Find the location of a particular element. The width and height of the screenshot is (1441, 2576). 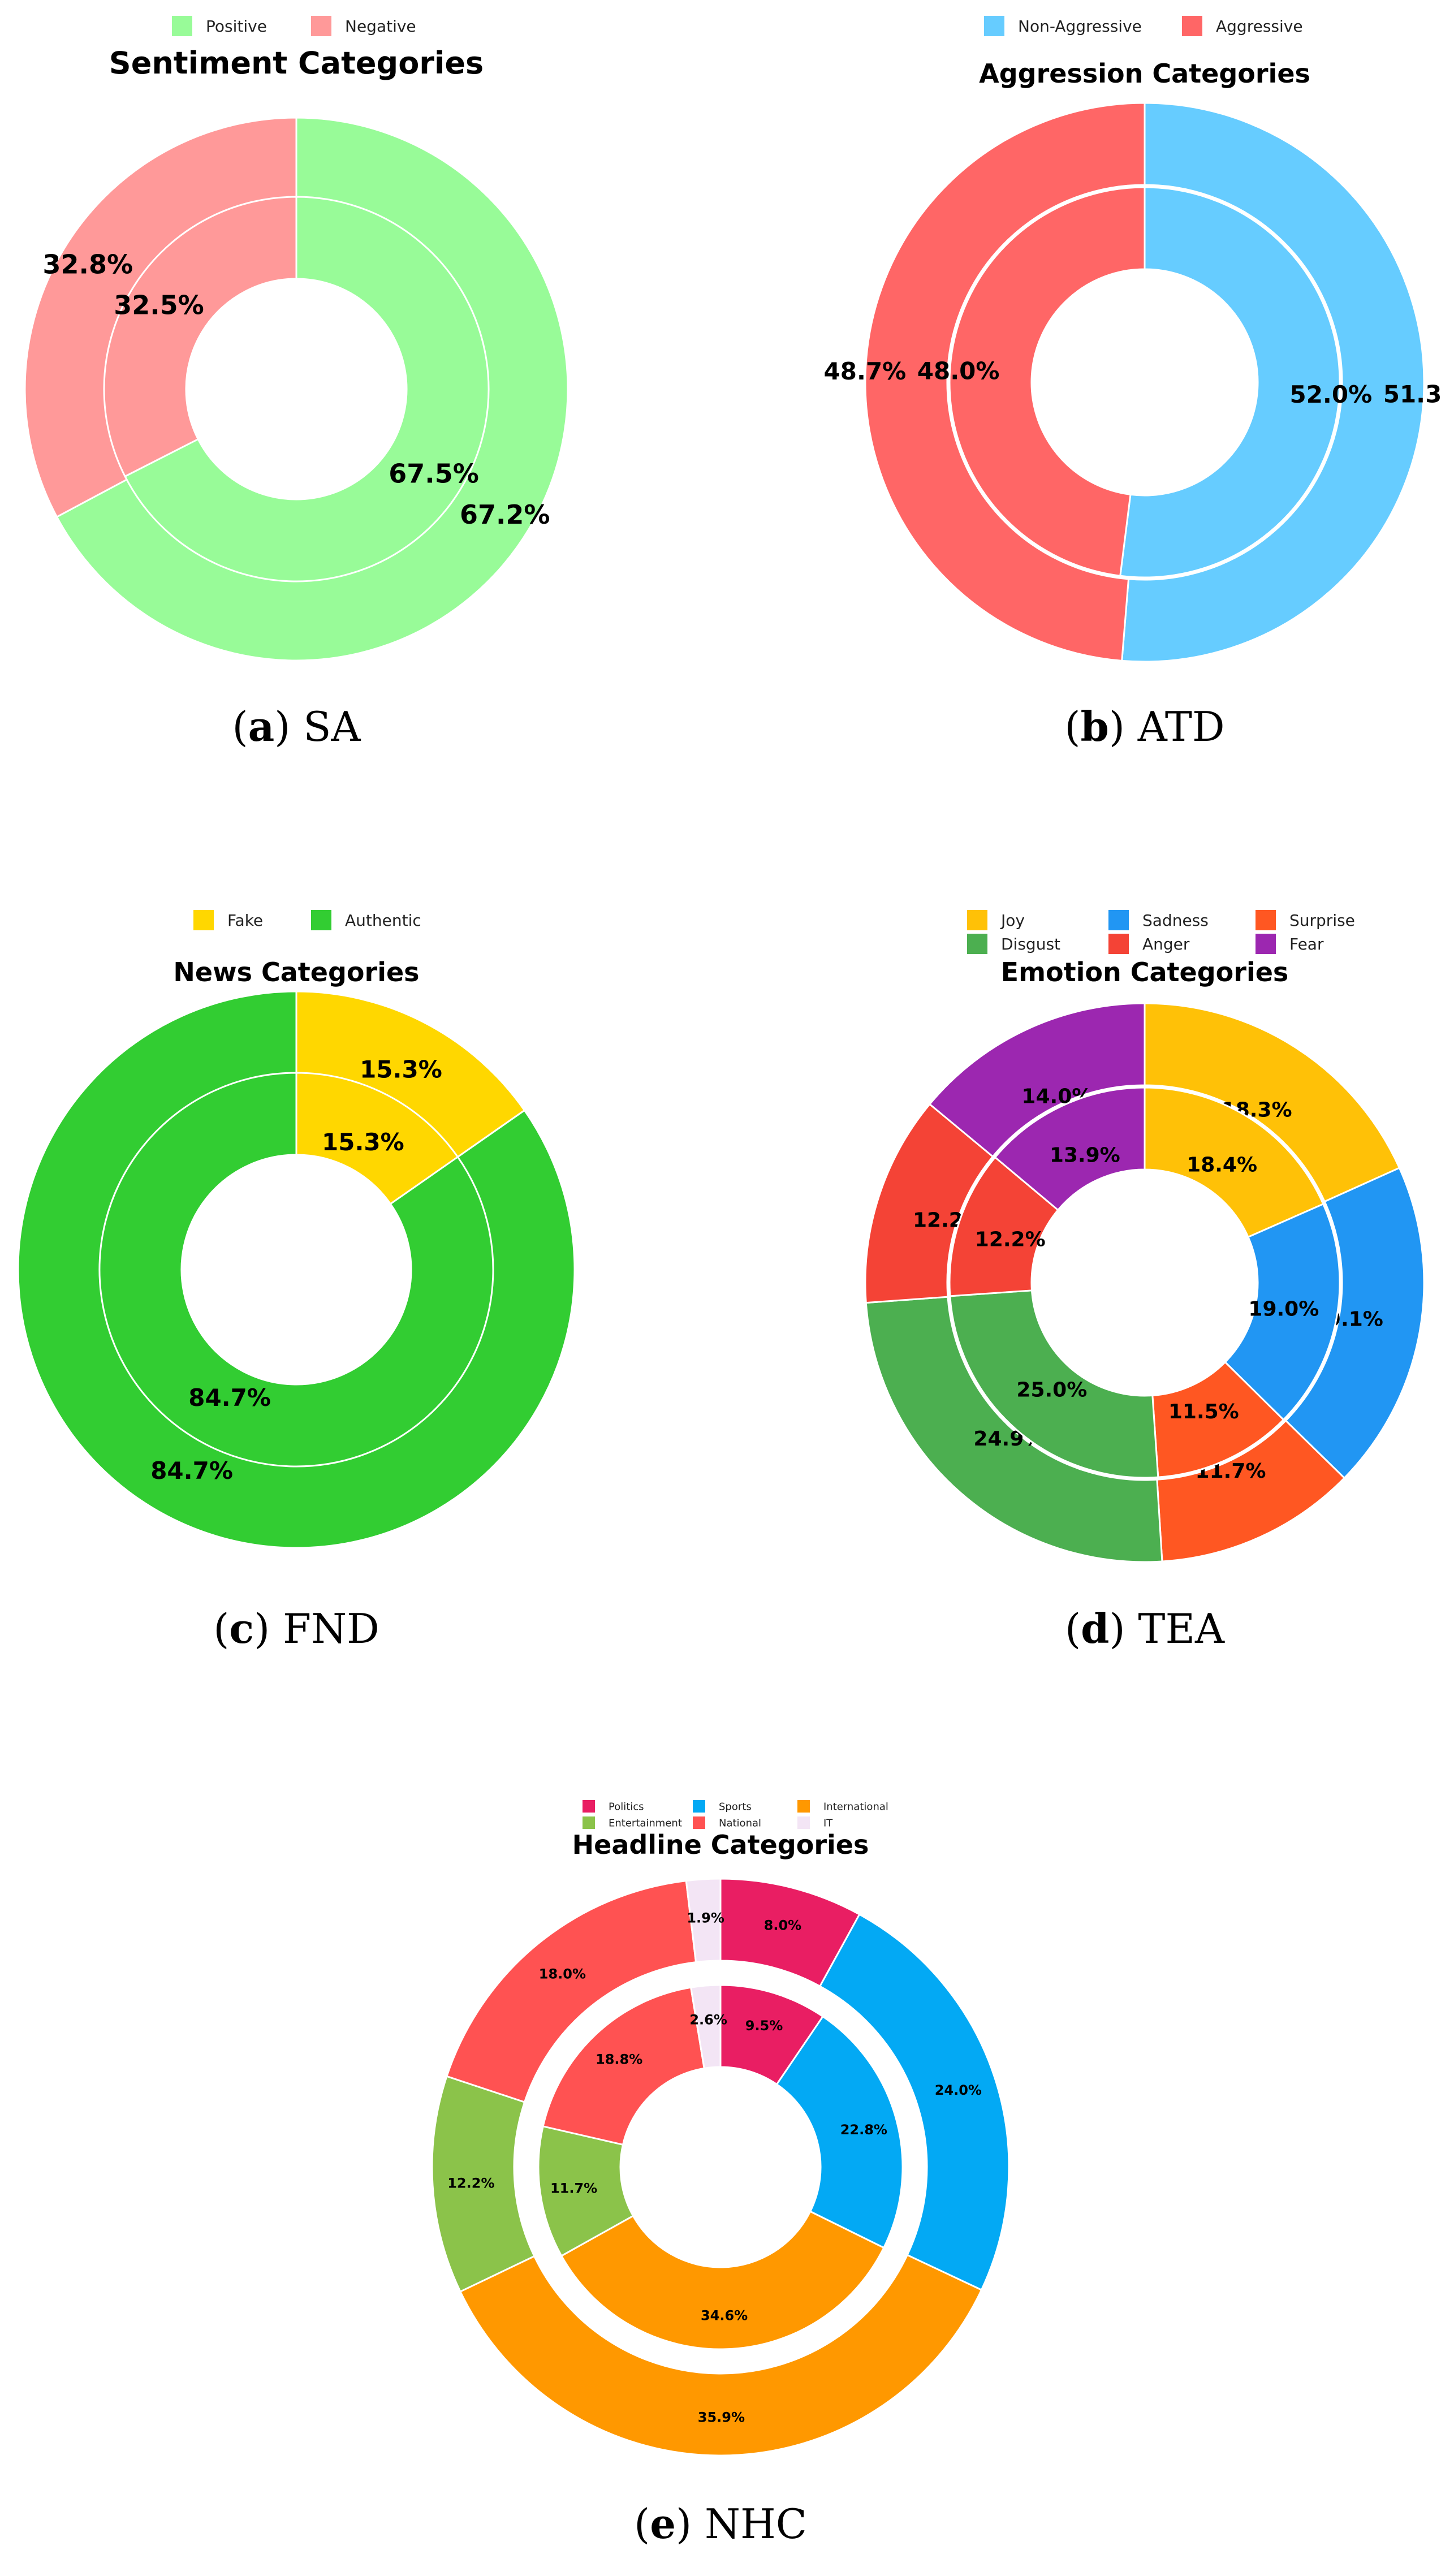

data-label: 48.0% is located at coordinates (958, 371).